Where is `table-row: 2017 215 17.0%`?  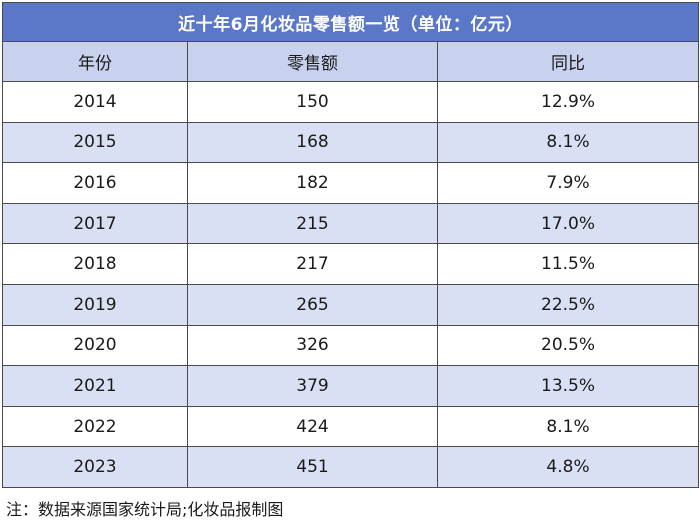
table-row: 2017 215 17.0% is located at coordinates (351, 223).